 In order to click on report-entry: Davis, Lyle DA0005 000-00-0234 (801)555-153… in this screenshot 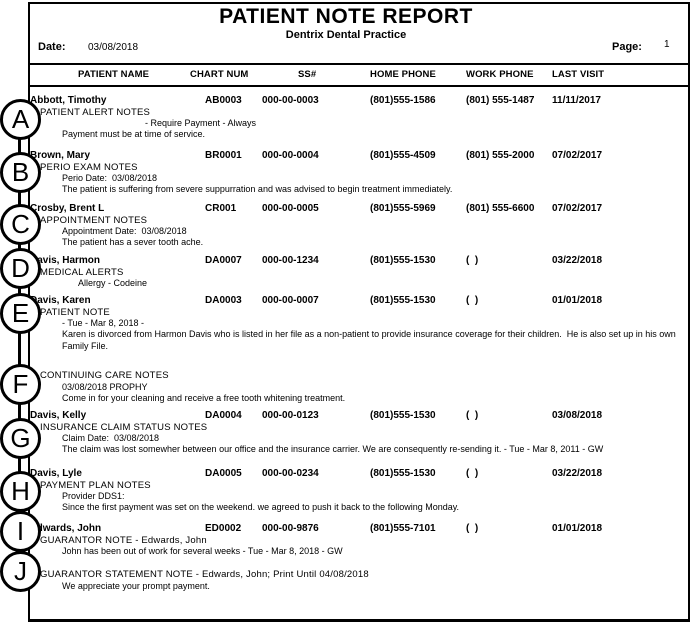, I will do `click(346, 491)`.